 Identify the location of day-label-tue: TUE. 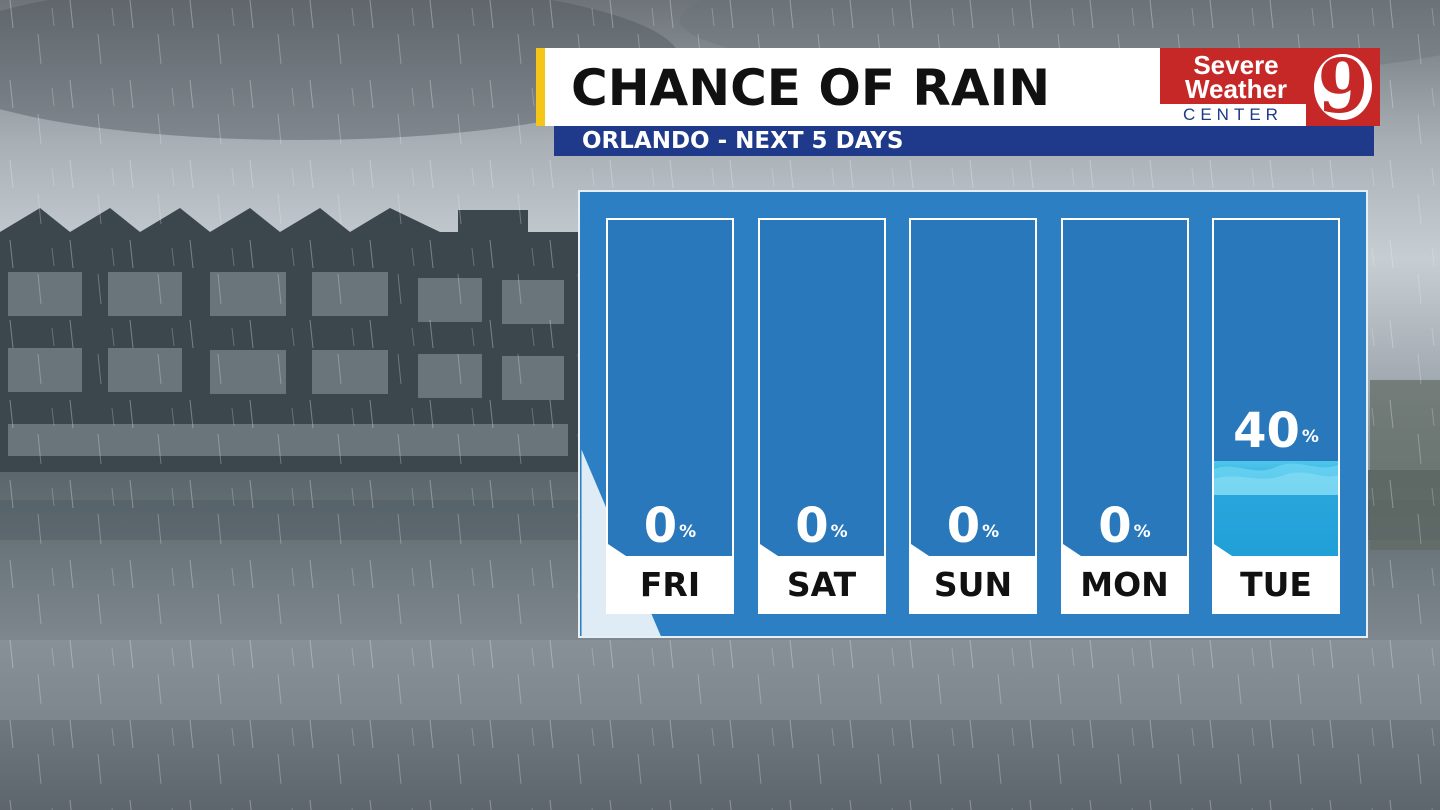
(1276, 584).